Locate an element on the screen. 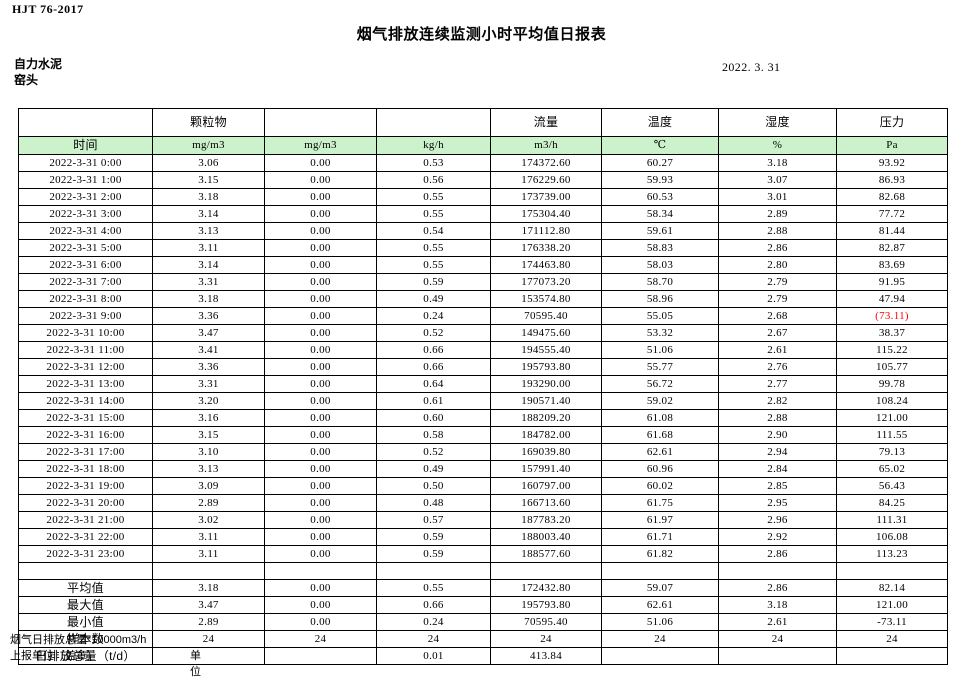  cell-value: 0.59 is located at coordinates (433, 554).